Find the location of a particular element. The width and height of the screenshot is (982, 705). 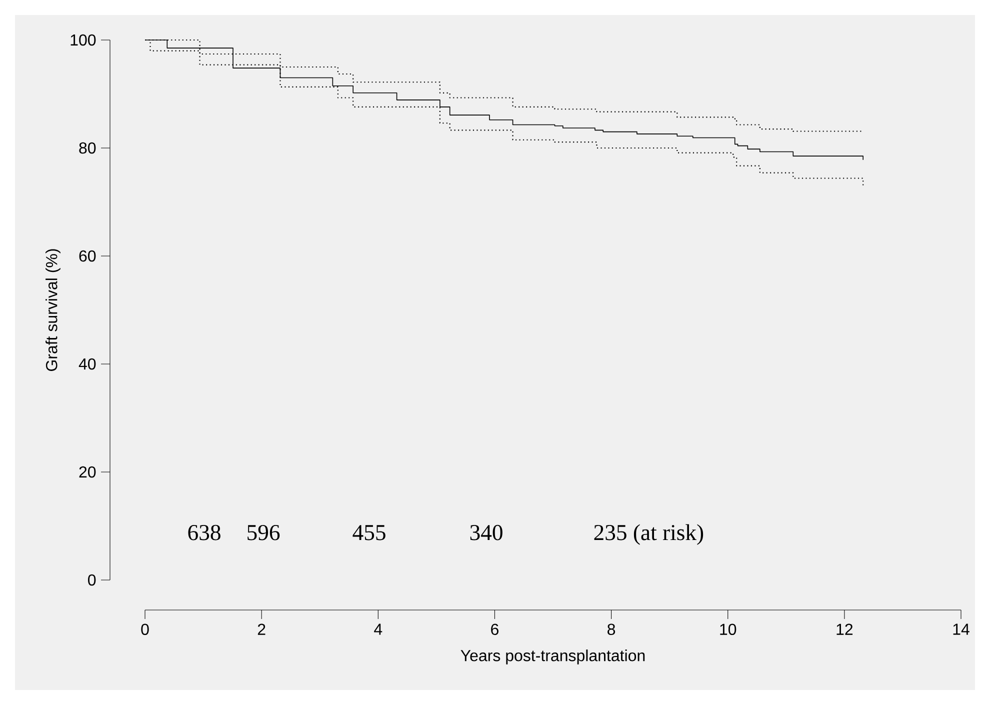

annotation: 638 is located at coordinates (204, 532).